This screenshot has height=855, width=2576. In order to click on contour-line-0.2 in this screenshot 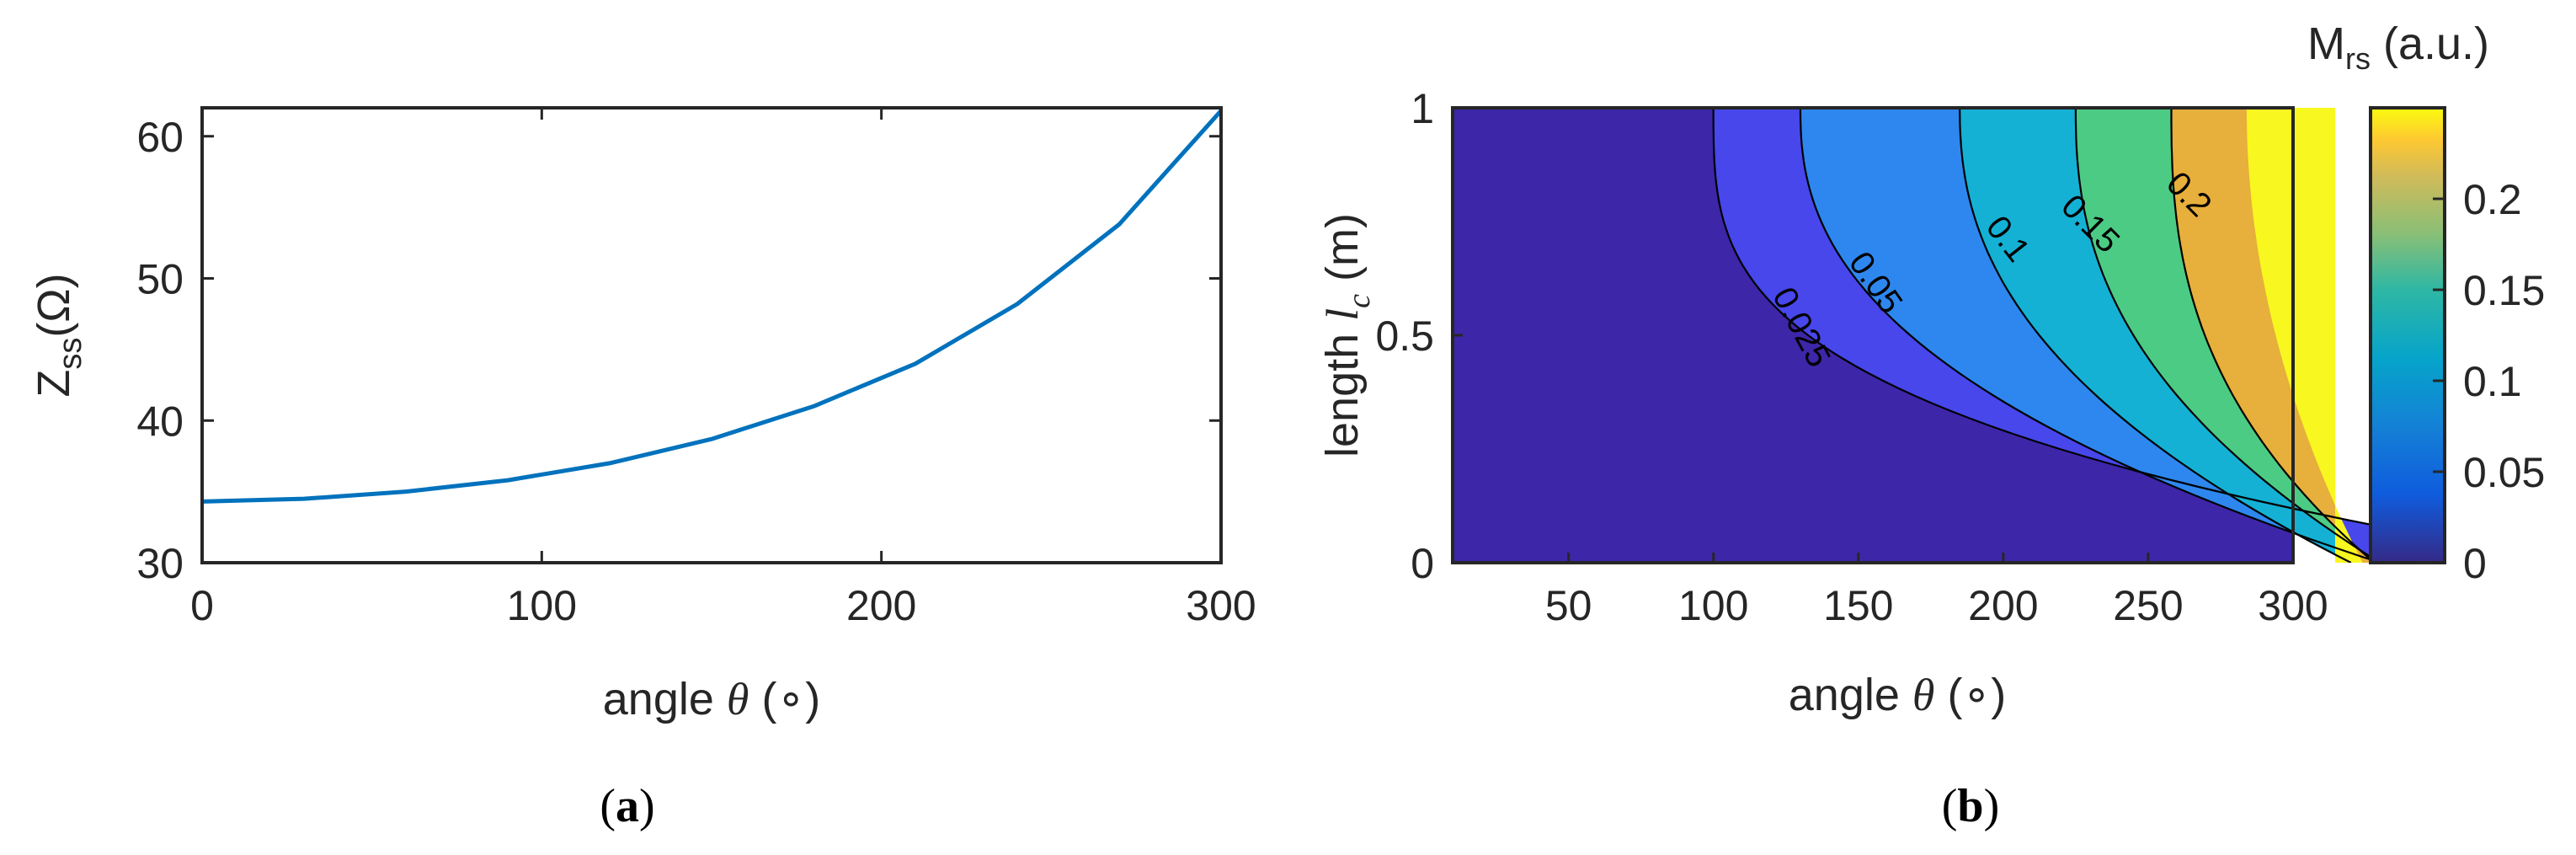, I will do `click(2273, 335)`.